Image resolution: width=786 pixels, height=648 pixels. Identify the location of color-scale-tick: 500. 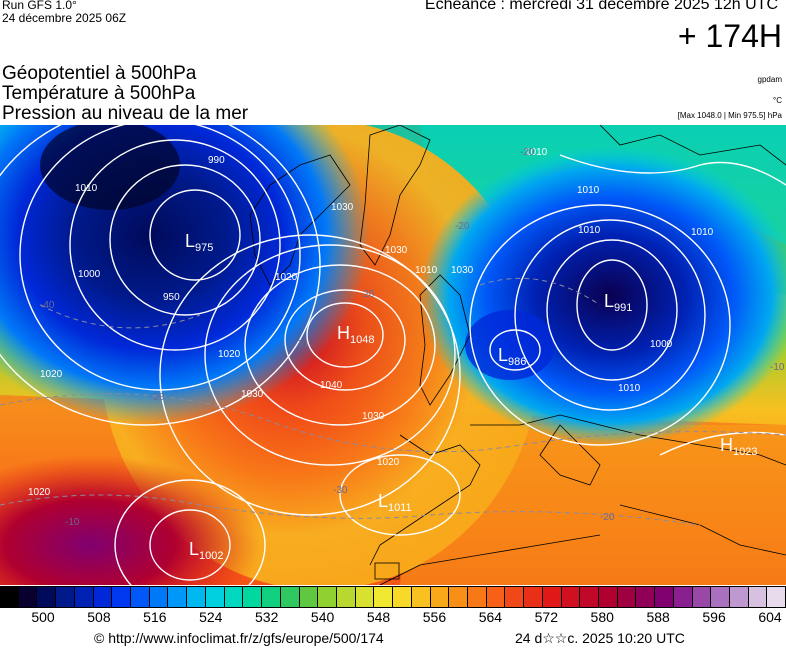
(43, 617).